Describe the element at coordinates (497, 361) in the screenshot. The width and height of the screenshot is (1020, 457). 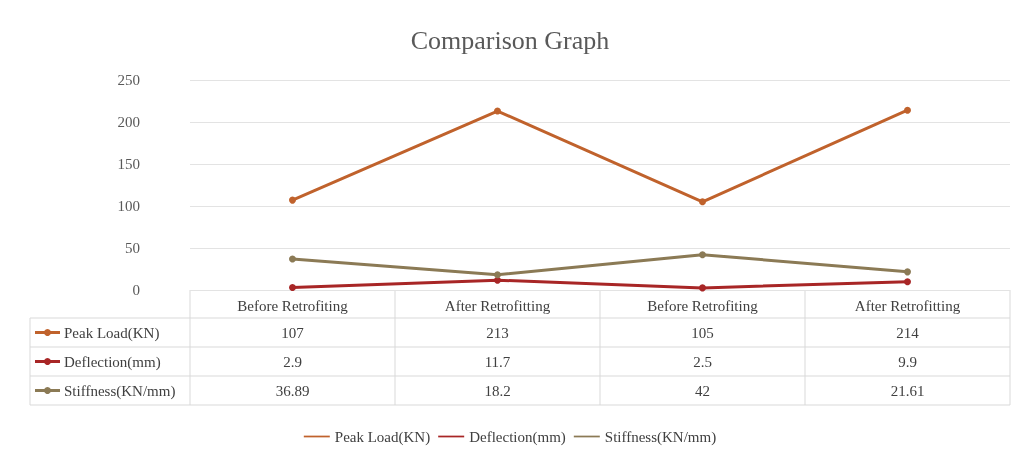
I see `data-label: 11.7` at that location.